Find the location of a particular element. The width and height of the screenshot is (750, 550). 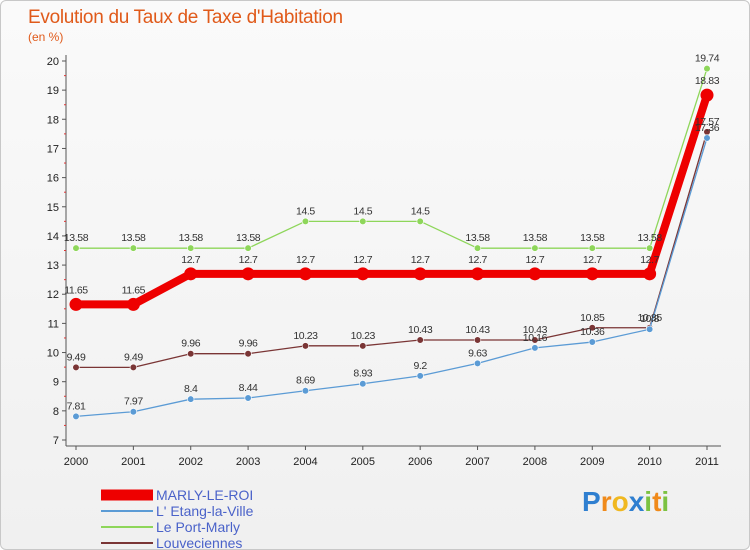

y-tick-label: 19 is located at coordinates (53, 91).